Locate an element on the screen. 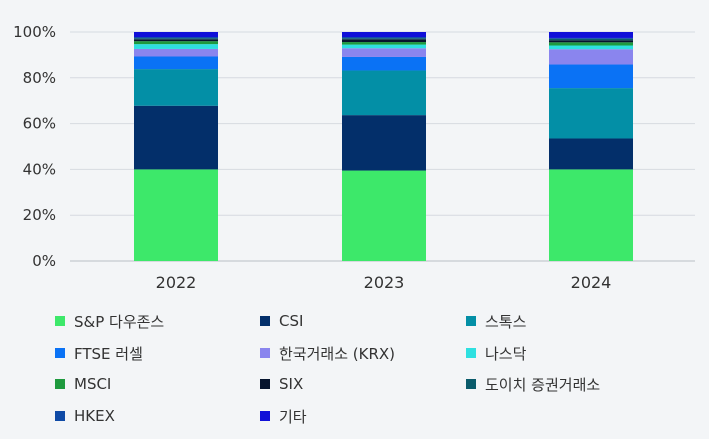 This screenshot has height=439, width=709. legend-label: FTSE 러셀 is located at coordinates (108, 353).